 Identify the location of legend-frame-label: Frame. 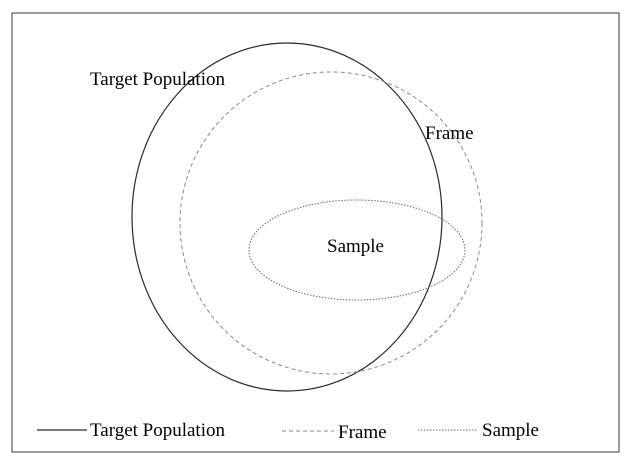
(362, 432).